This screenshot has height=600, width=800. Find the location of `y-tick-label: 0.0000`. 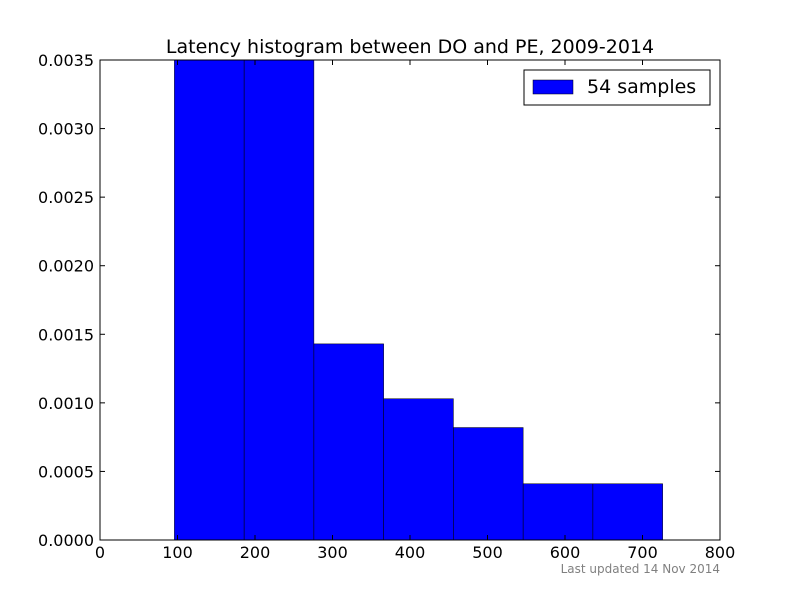

y-tick-label: 0.0000 is located at coordinates (66, 540).